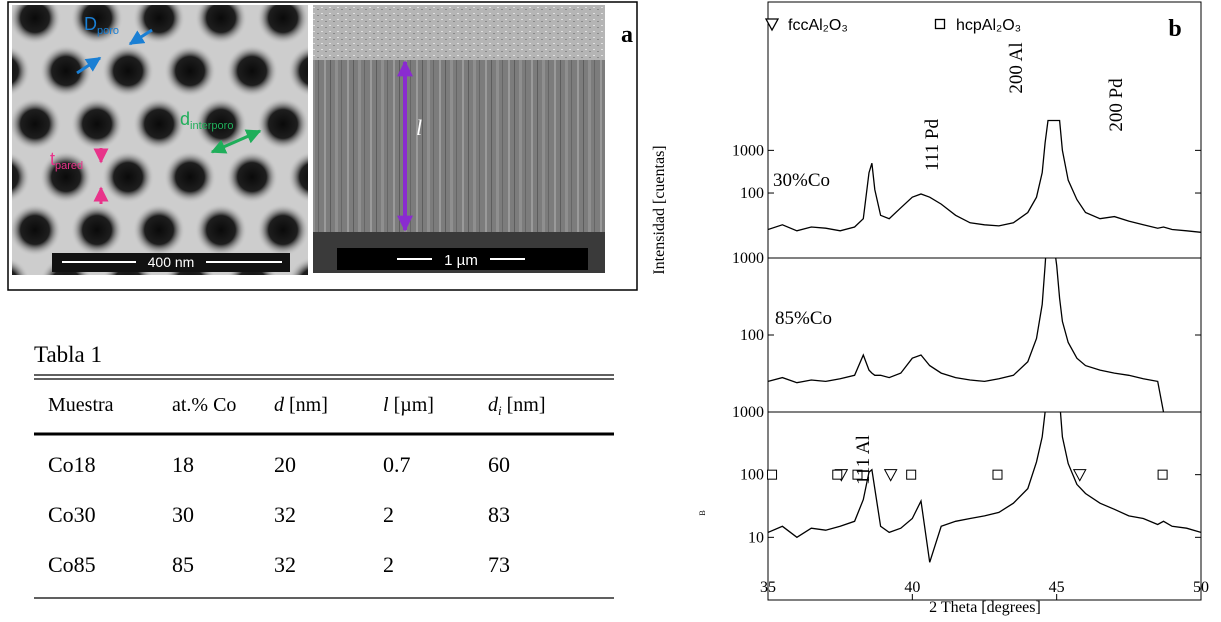 The width and height of the screenshot is (1221, 622). What do you see at coordinates (499, 514) in the screenshot?
I see `table-cell: 83` at bounding box center [499, 514].